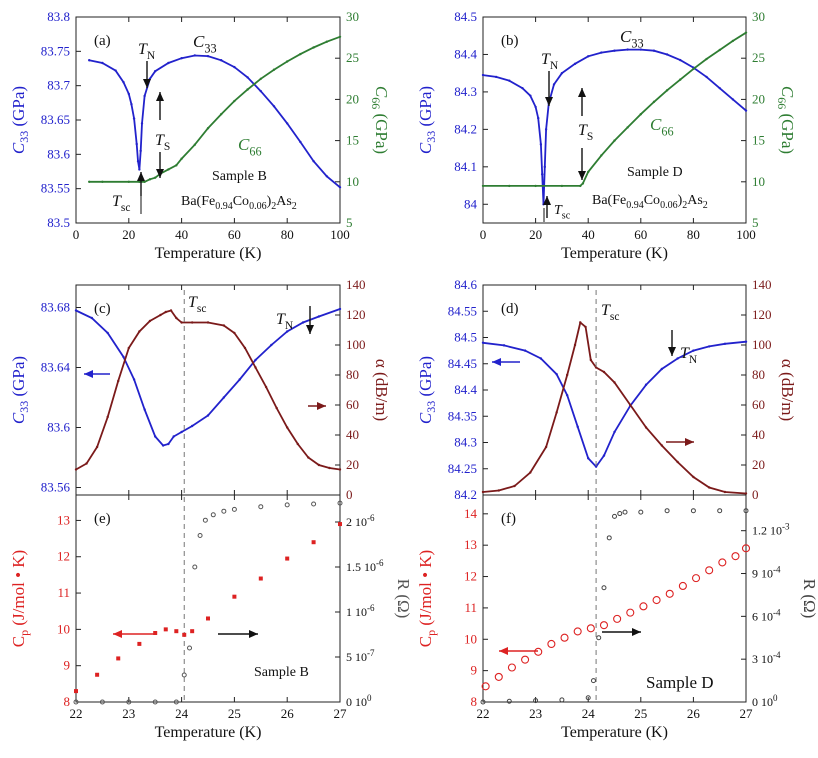 This screenshot has height=758, width=818. Describe the element at coordinates (535, 234) in the screenshot. I see `x-tick-label: 20` at that location.